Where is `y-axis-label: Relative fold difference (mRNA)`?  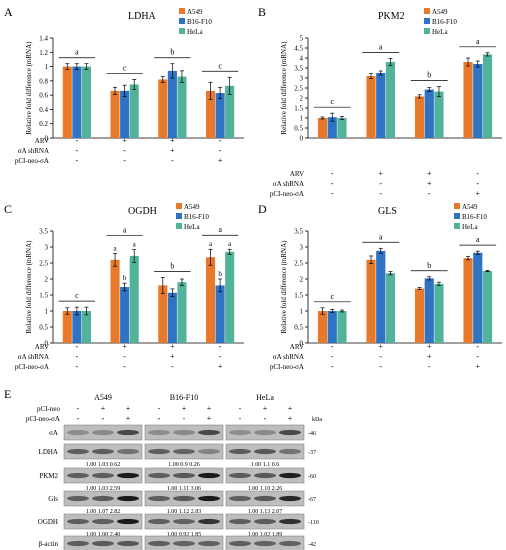 y-axis-label: Relative fold difference (mRNA) is located at coordinates (284, 287).